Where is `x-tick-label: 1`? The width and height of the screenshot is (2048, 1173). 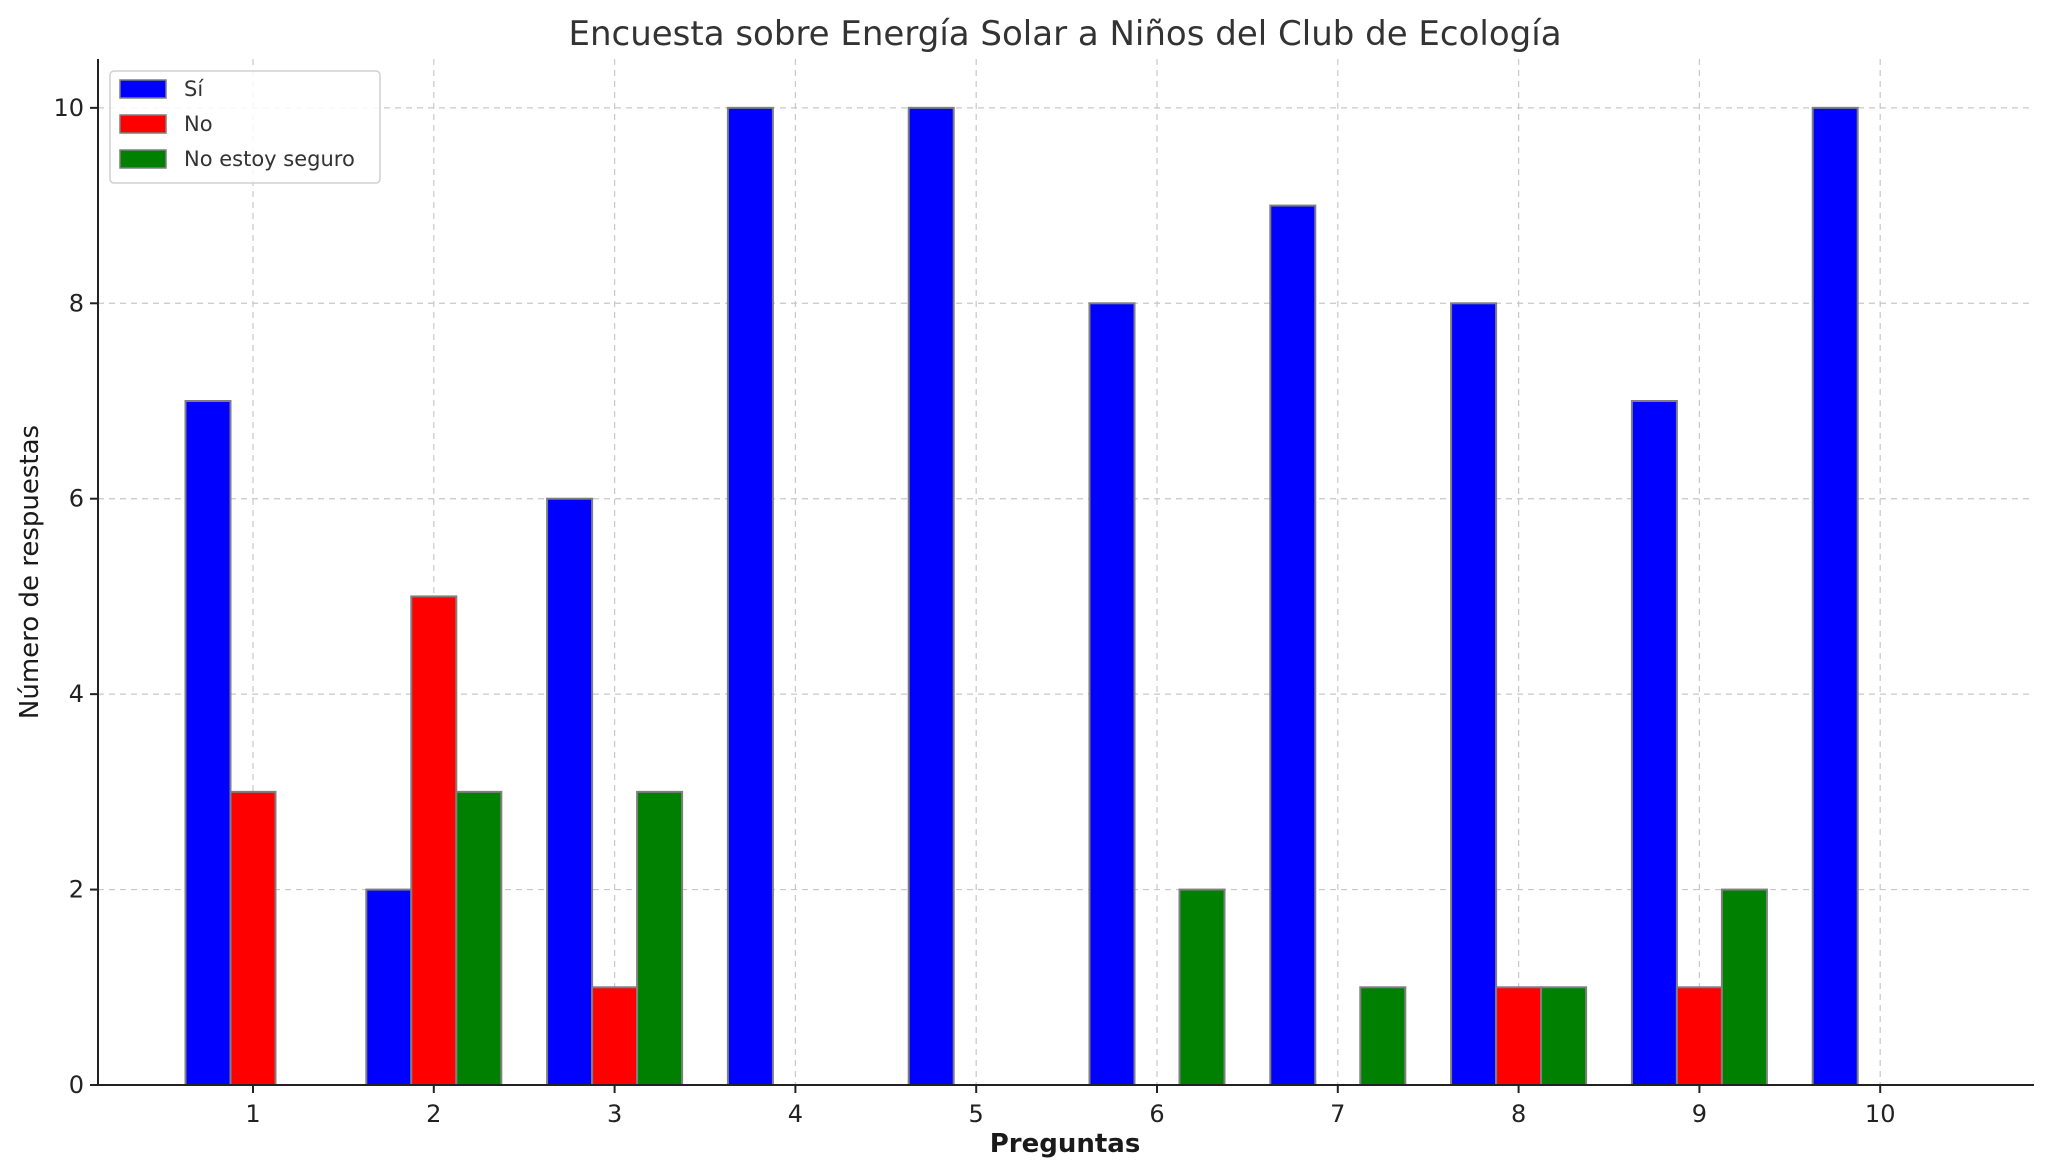
x-tick-label: 1 is located at coordinates (252, 1114).